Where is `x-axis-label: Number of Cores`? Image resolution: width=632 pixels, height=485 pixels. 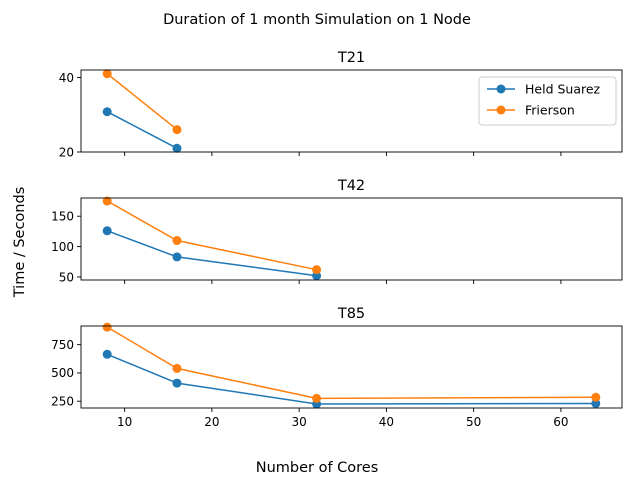
x-axis-label: Number of Cores is located at coordinates (317, 468).